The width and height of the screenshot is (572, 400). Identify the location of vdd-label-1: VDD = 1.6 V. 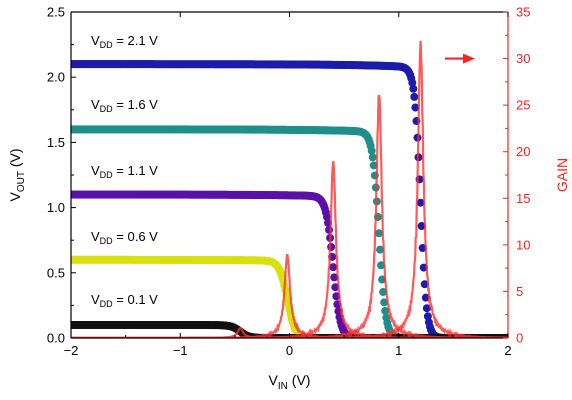
(124, 105).